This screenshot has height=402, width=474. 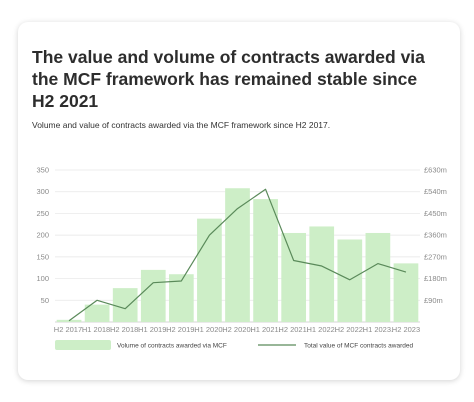 What do you see at coordinates (125, 329) in the screenshot?
I see `x-axis-tick-label: H2 2018.` at bounding box center [125, 329].